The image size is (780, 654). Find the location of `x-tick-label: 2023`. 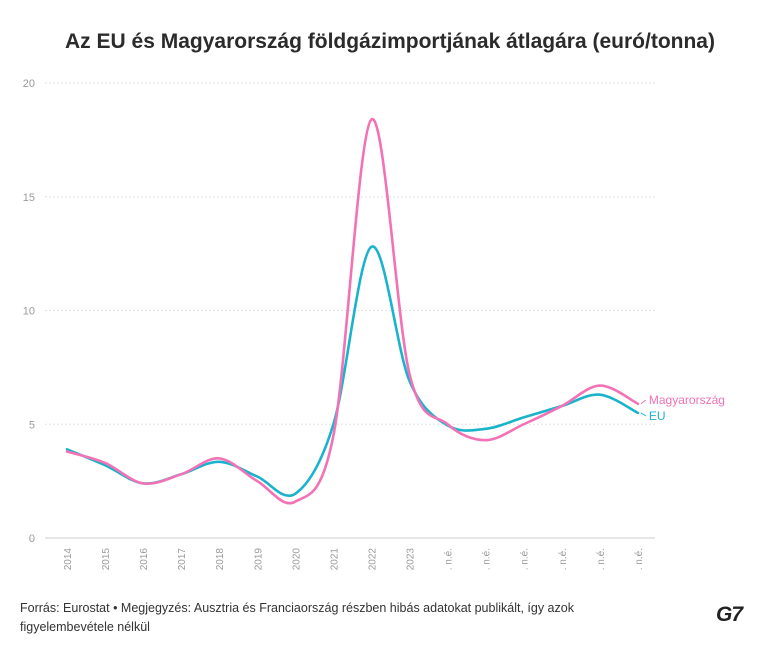

x-tick-label: 2023 is located at coordinates (411, 559).